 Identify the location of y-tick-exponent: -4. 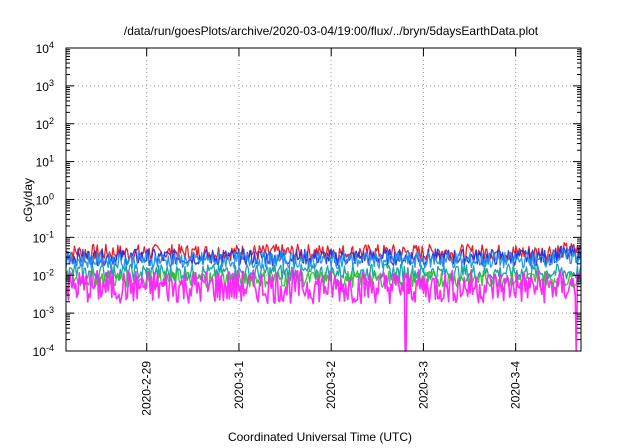
(50, 348).